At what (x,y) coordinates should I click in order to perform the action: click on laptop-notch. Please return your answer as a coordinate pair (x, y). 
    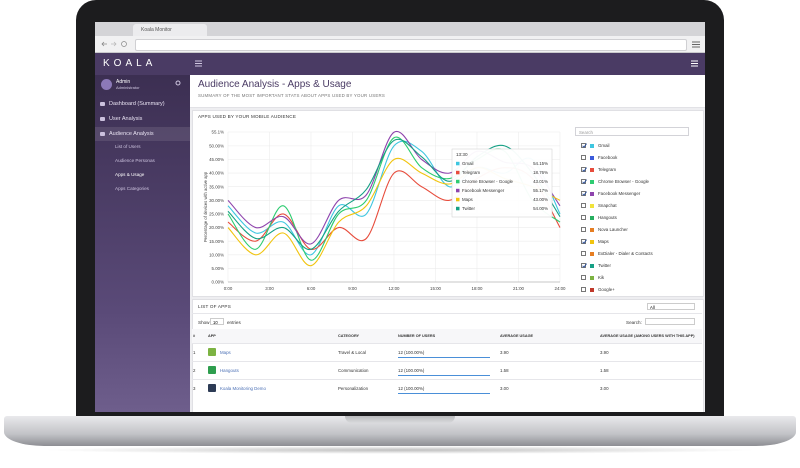
    Looking at the image, I should click on (400, 419).